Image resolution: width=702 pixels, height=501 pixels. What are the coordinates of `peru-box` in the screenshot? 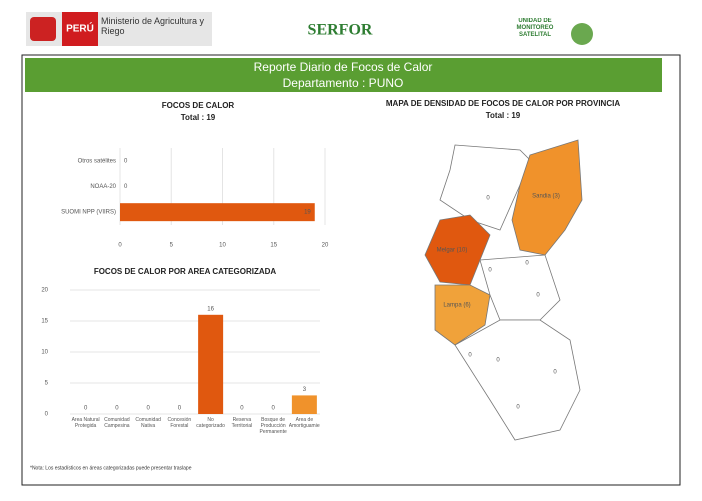 It's located at (80, 29).